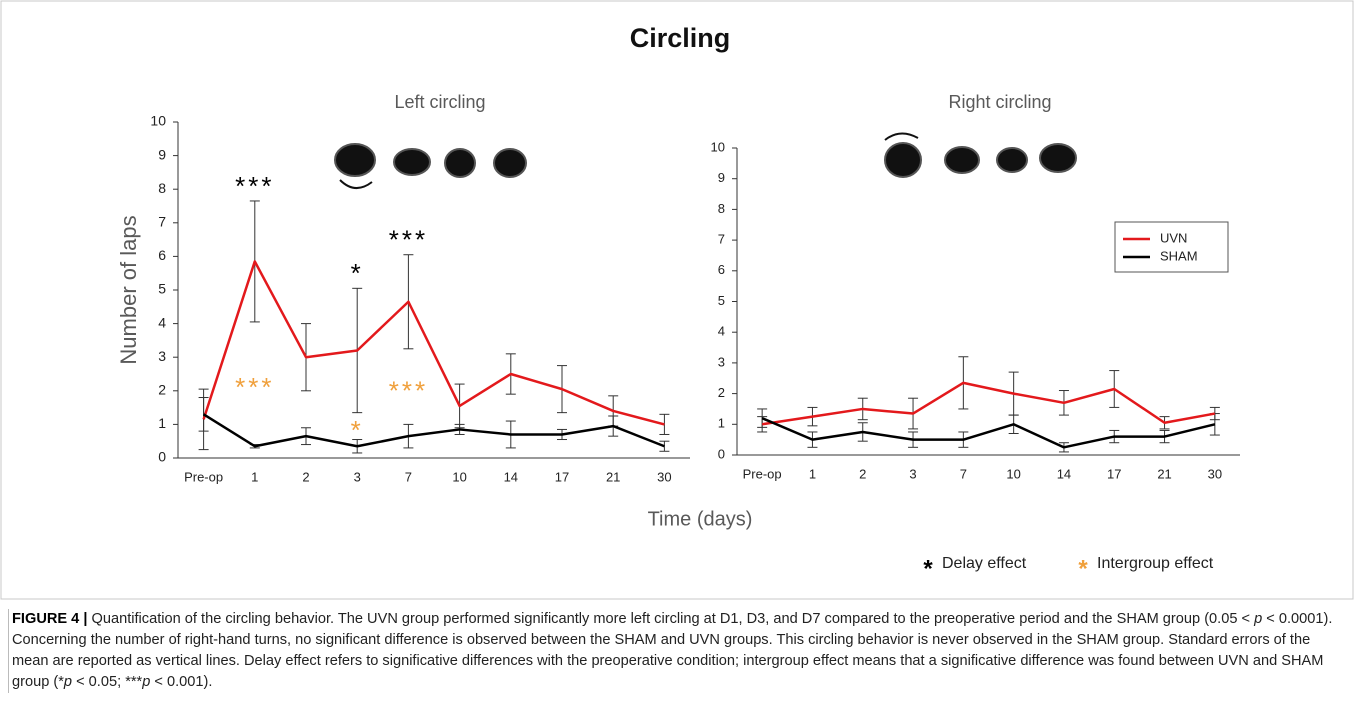 This screenshot has height=714, width=1357. Describe the element at coordinates (50, 619) in the screenshot. I see `caption-label: FIGURE 4 |` at that location.